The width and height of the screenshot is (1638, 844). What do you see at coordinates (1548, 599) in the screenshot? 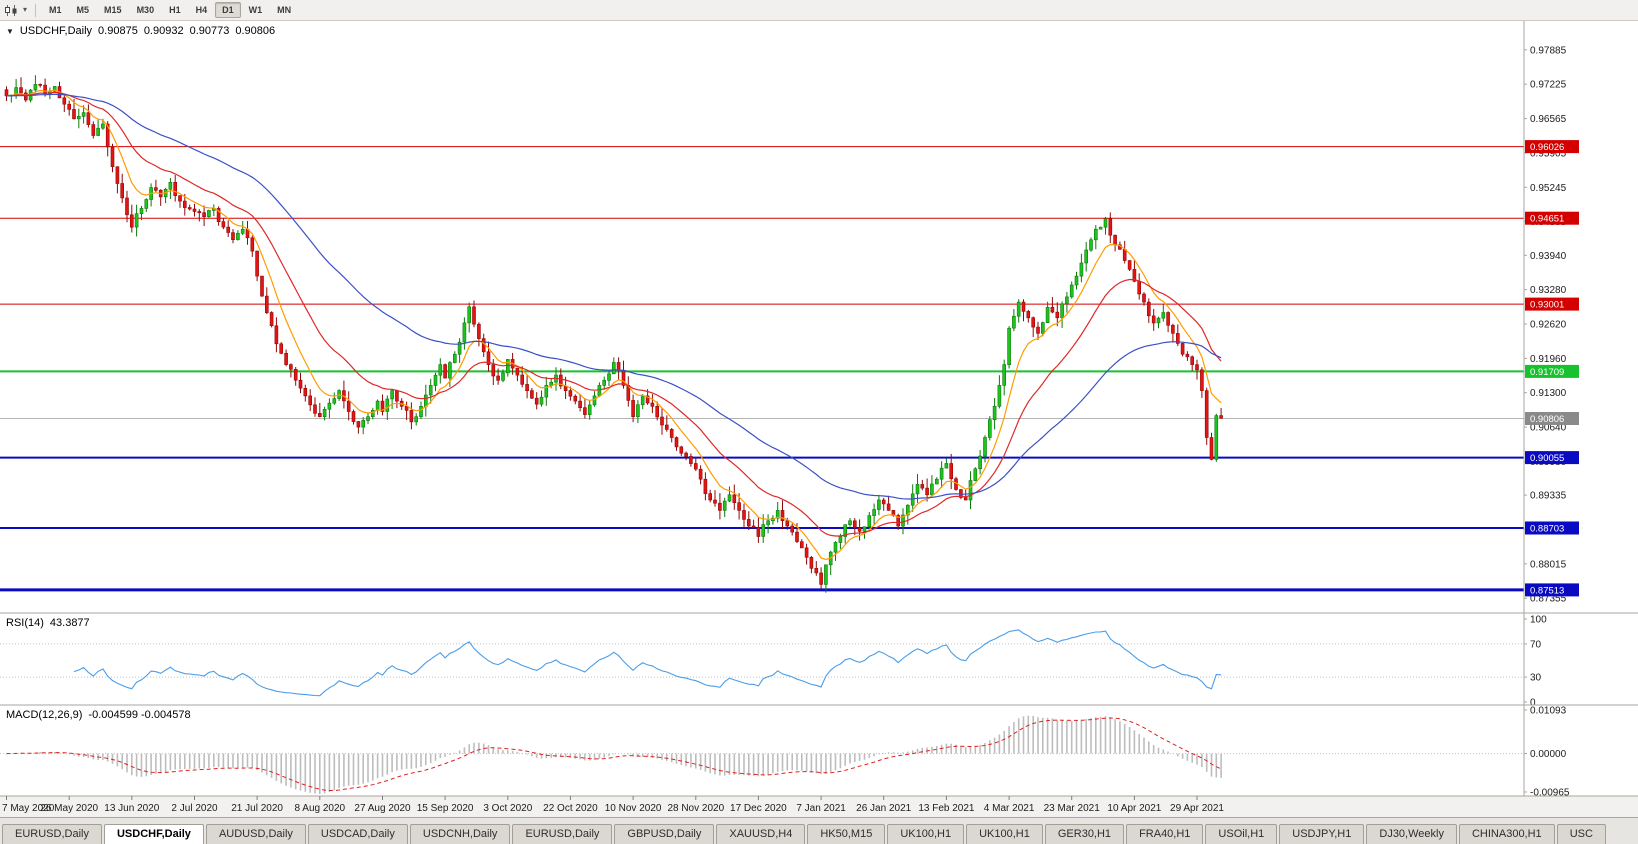
I see `price-tick-label: 0.87355` at bounding box center [1548, 599].